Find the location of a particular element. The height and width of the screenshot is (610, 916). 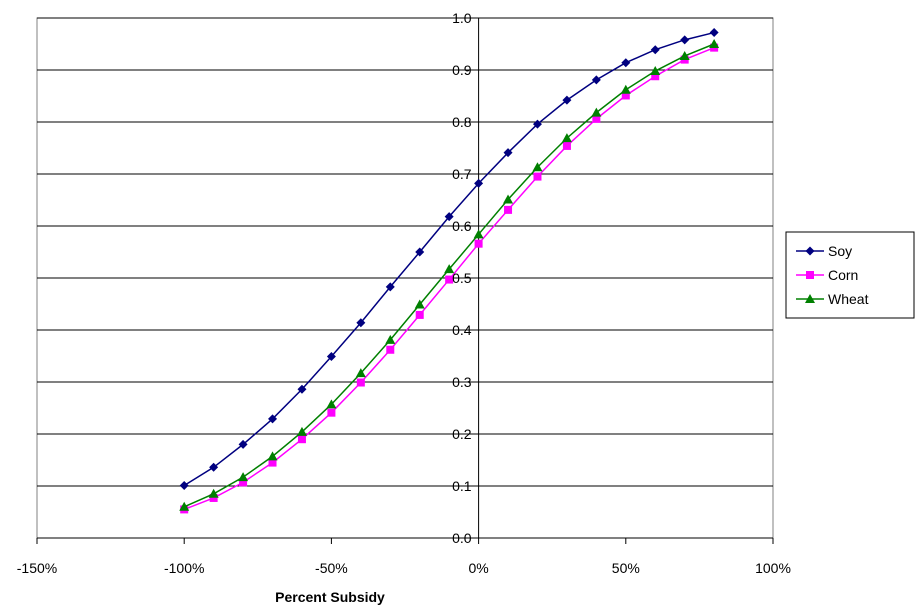

y-tick-label: 0.7 is located at coordinates (462, 174).